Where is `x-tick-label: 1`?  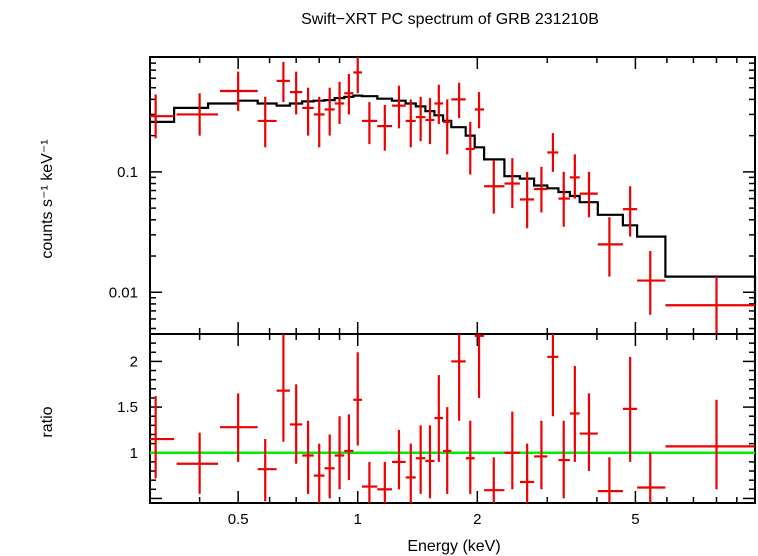
x-tick-label: 1 is located at coordinates (358, 519).